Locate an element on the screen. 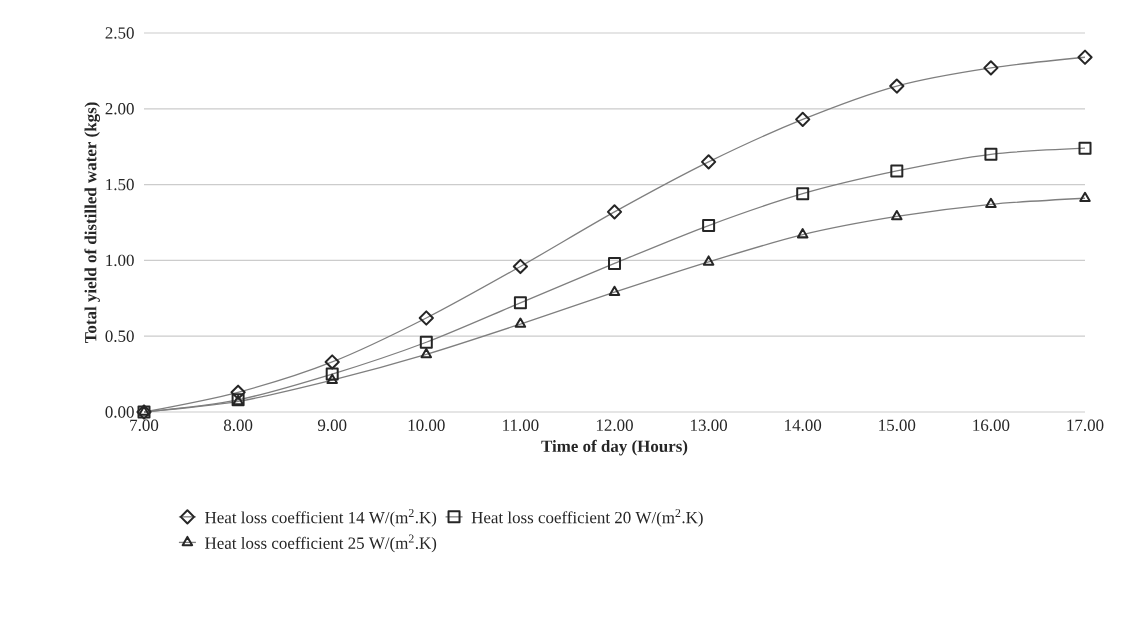  legend-label: Heat loss coefficient 25 W/(m$^{2}$.K) is located at coordinates (321, 543).